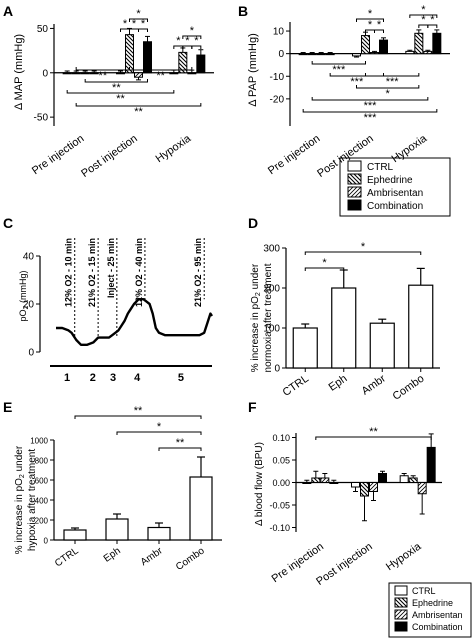  What do you see at coordinates (190, 559) in the screenshot?
I see `x-tick-label-combo: Combo` at bounding box center [190, 559].